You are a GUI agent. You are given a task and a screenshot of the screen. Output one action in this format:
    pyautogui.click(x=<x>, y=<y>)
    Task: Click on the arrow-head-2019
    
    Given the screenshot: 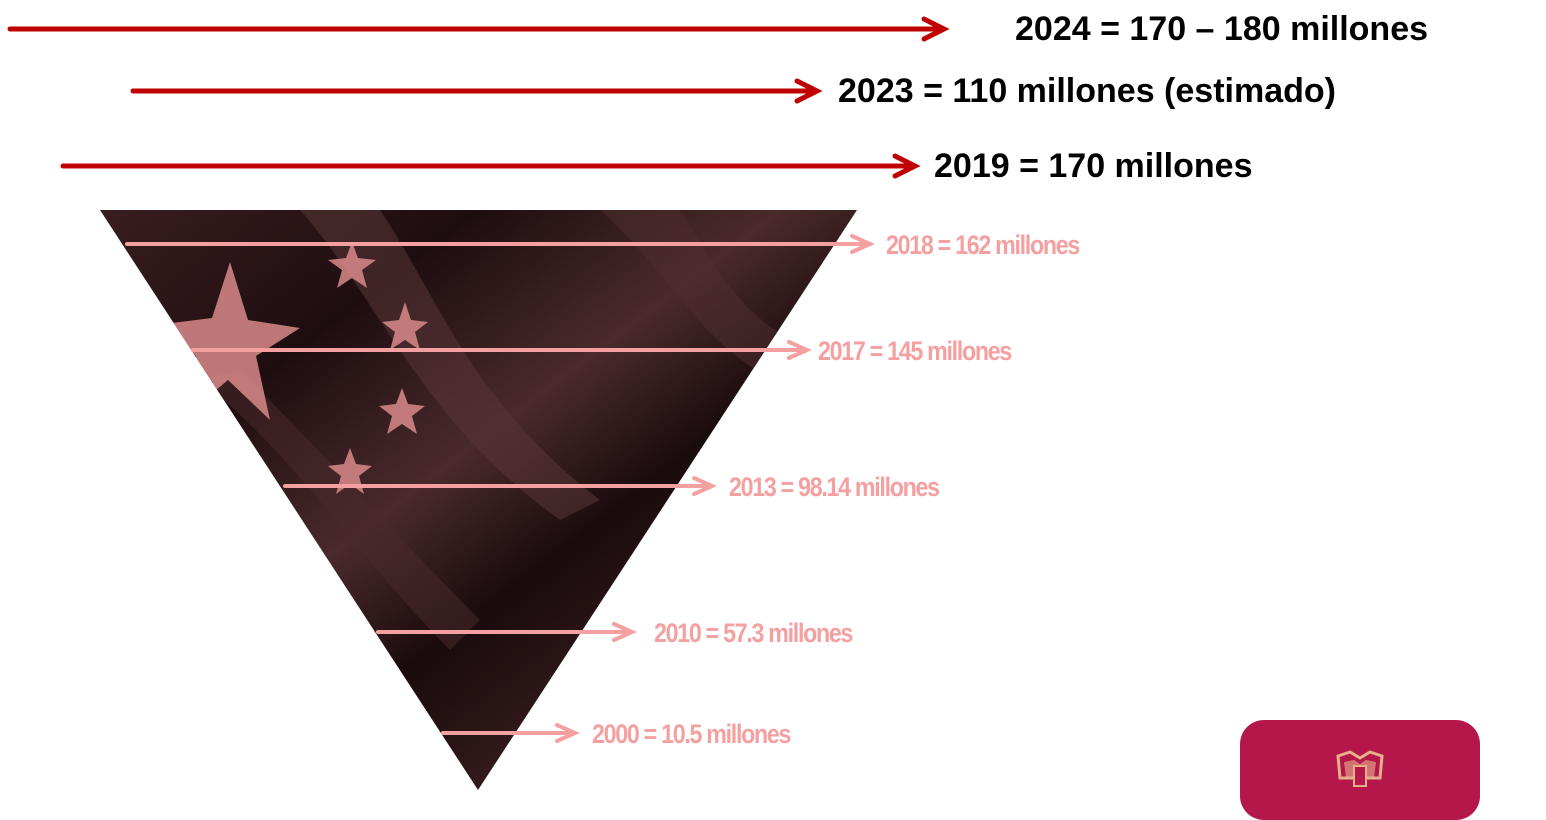 What is the action you would take?
    pyautogui.click(x=906, y=166)
    